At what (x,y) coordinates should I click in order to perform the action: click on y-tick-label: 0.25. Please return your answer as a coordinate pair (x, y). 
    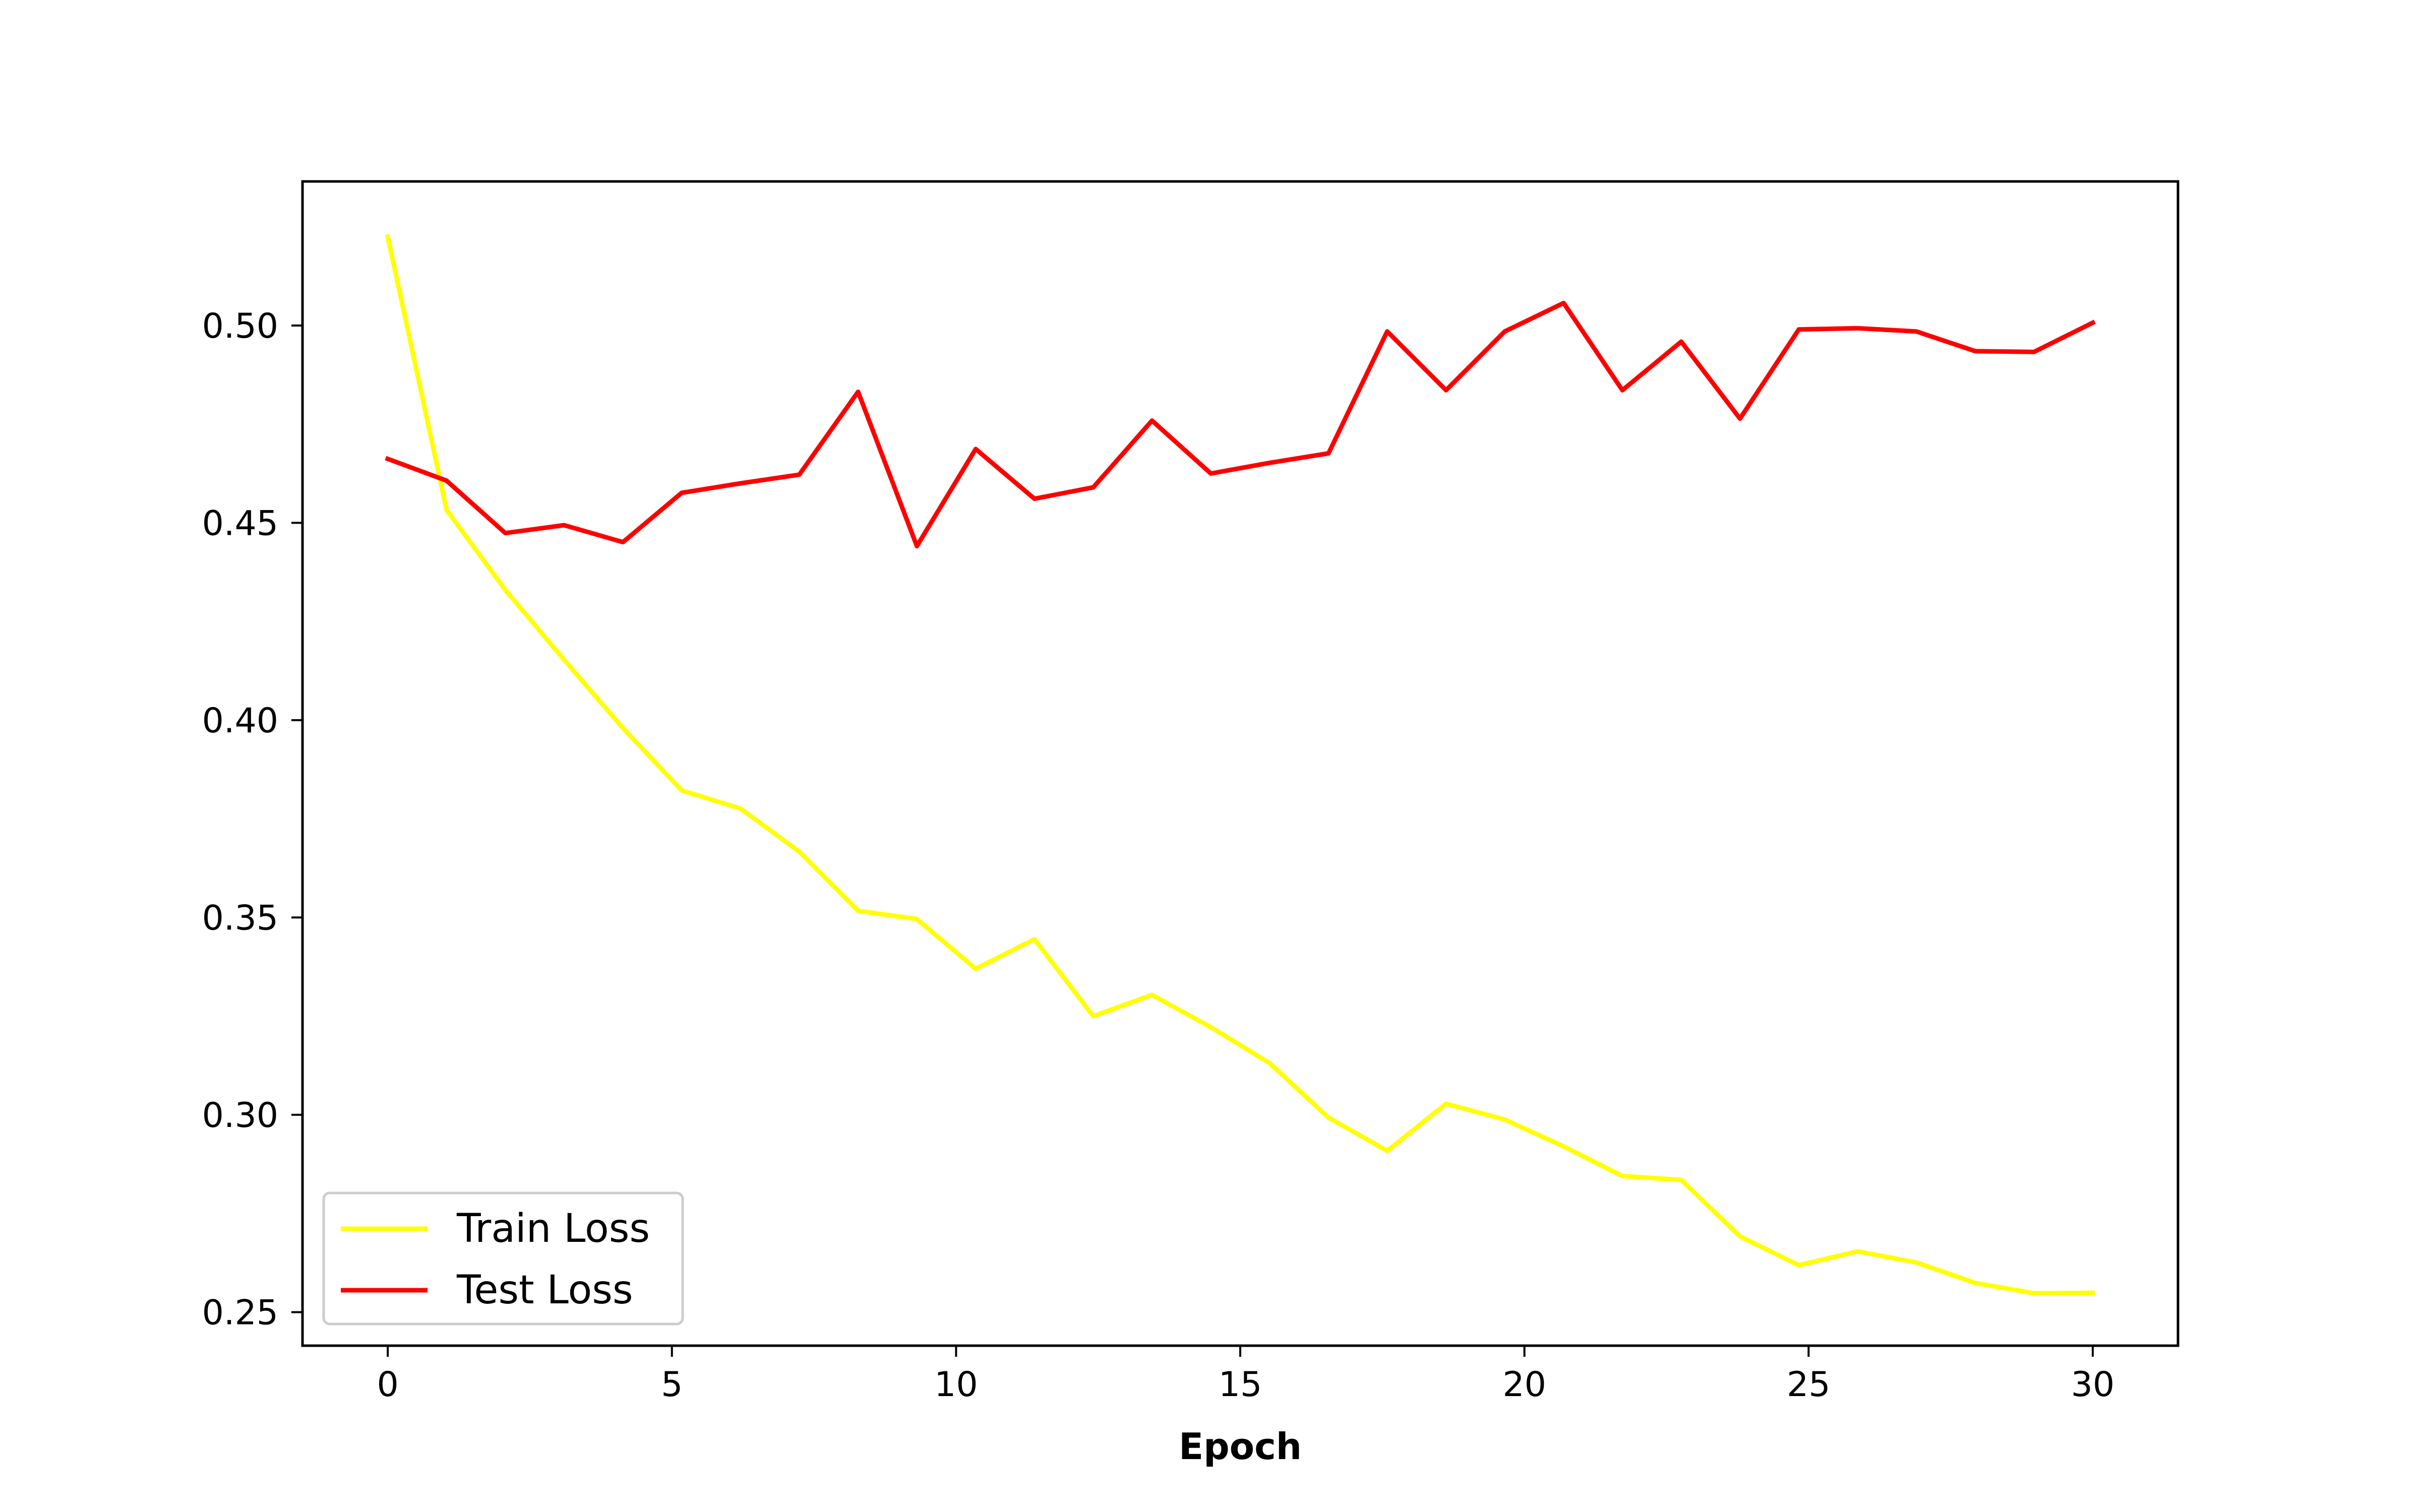
    Looking at the image, I should click on (240, 1313).